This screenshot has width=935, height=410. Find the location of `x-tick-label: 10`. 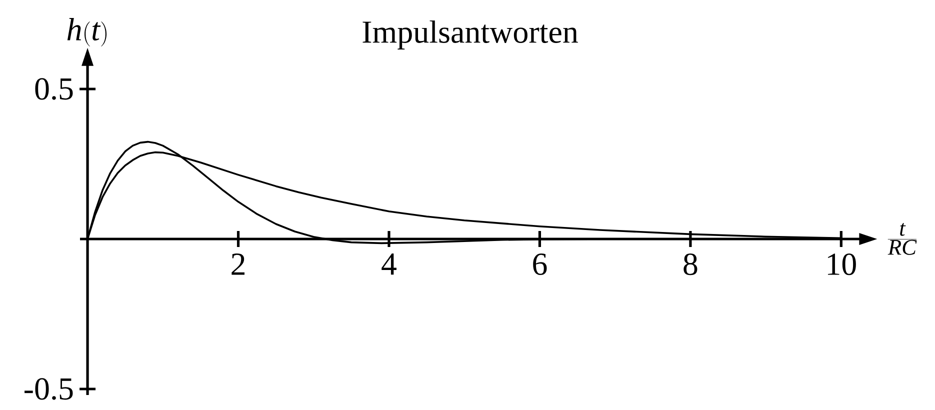

x-tick-label: 10 is located at coordinates (842, 265).